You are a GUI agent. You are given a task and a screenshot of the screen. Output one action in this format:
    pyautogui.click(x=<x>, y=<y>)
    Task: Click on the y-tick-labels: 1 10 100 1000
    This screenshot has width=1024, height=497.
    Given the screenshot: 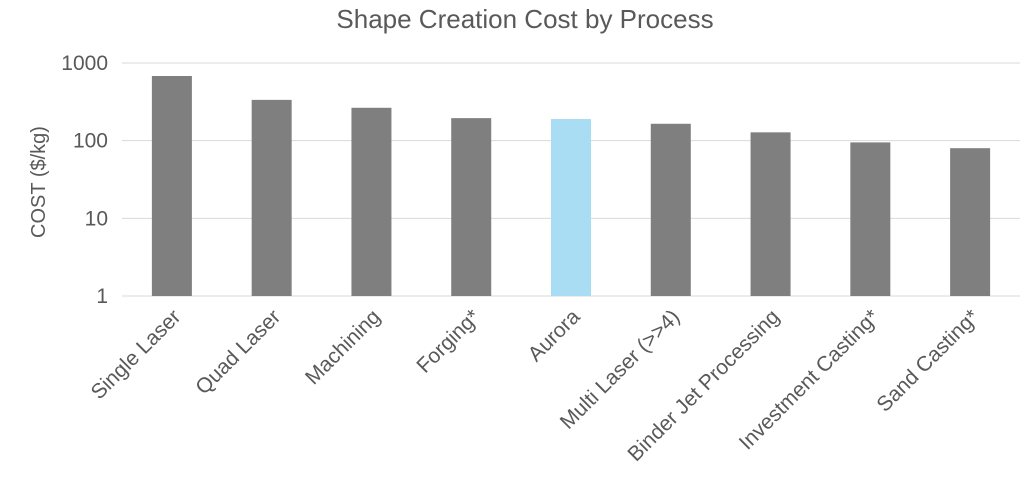 What is the action you would take?
    pyautogui.click(x=84, y=180)
    